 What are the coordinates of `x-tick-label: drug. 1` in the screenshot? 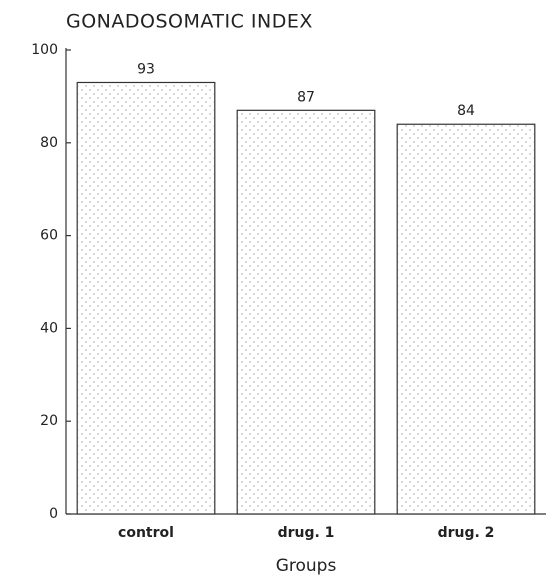 It's located at (306, 533).